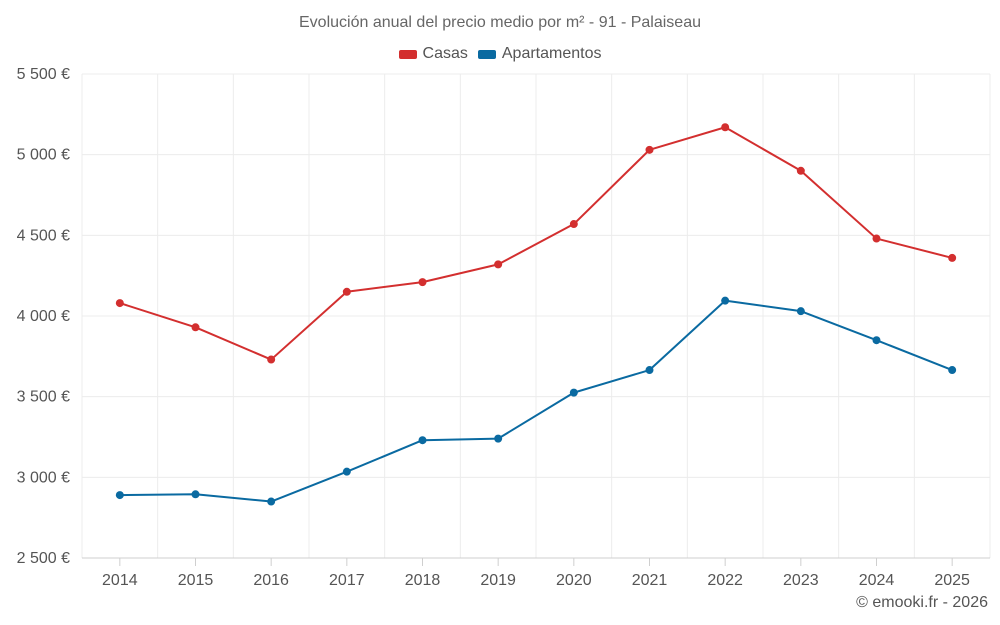 This screenshot has width=1000, height=625. What do you see at coordinates (922, 602) in the screenshot?
I see `copyright-text: © emooki.fr - 2026` at bounding box center [922, 602].